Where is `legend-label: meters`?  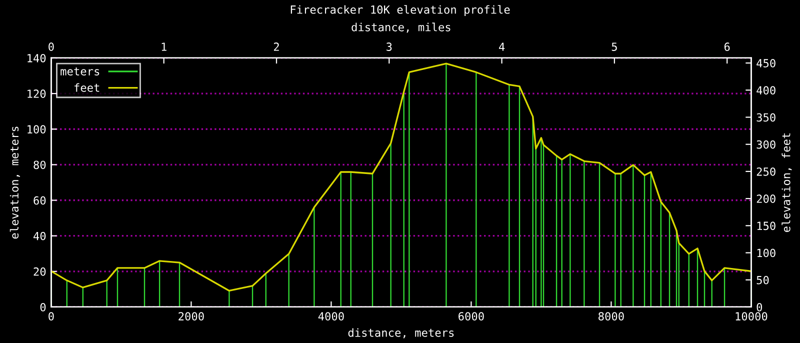 legend-label: meters is located at coordinates (80, 72).